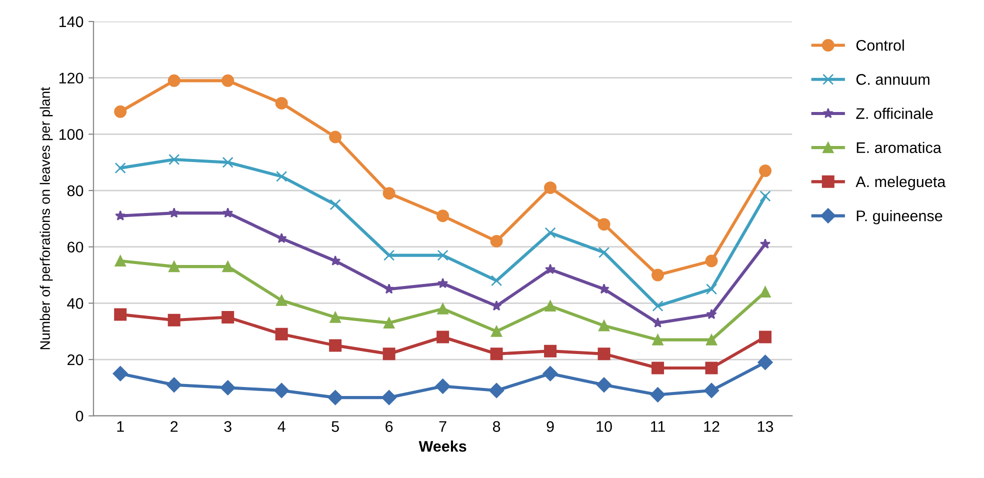  What do you see at coordinates (550, 426) in the screenshot?
I see `x-tick-label: 9` at bounding box center [550, 426].